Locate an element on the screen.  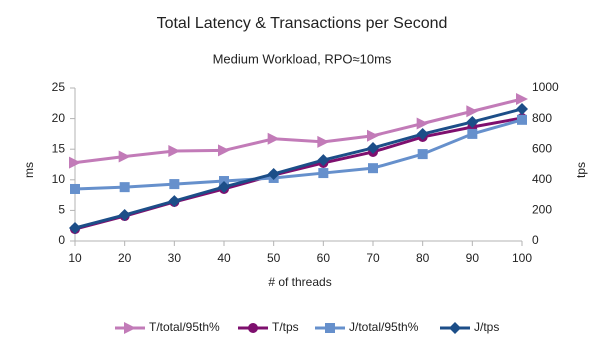
y-axis-label: ms is located at coordinates (29, 170).